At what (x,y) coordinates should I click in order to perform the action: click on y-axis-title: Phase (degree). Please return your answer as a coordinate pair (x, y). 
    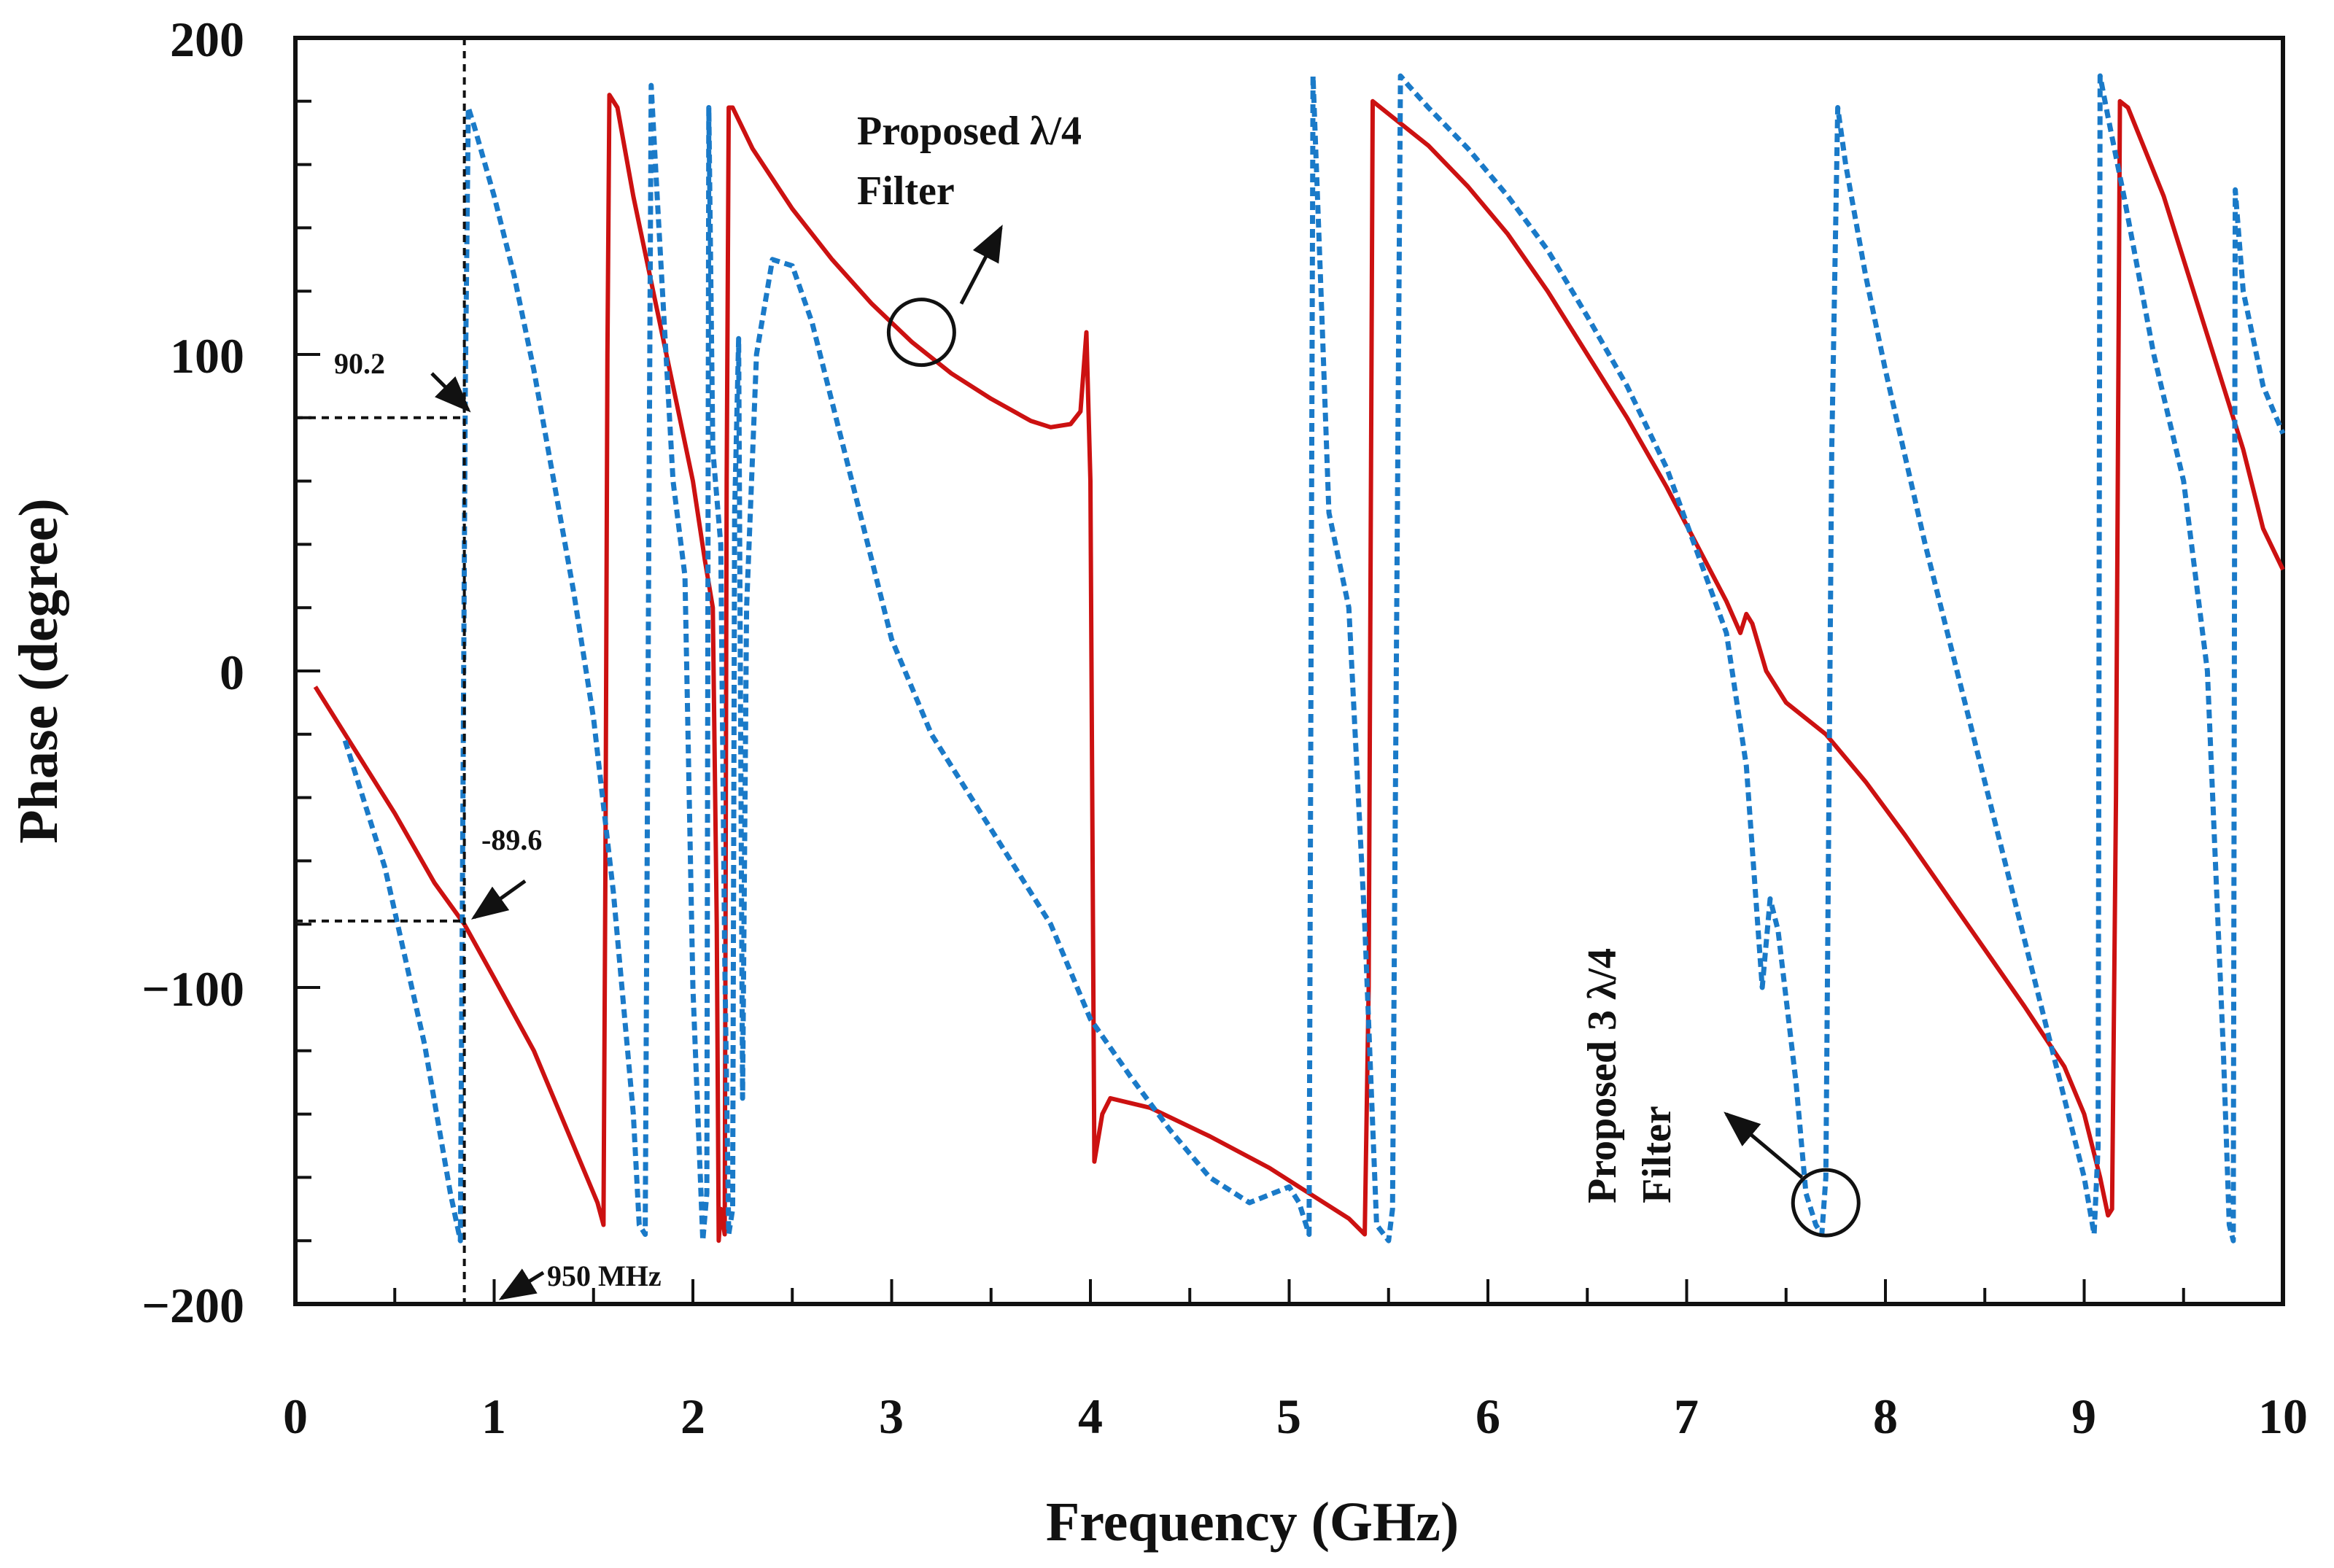
    Looking at the image, I should click on (38, 670).